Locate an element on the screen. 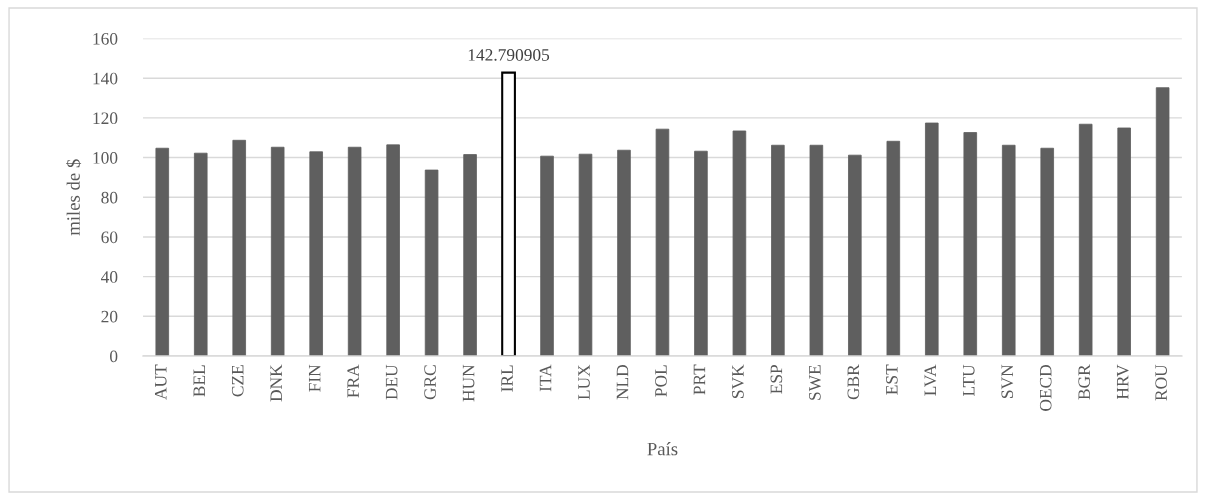  y-tick-label: 20 is located at coordinates (109, 316).